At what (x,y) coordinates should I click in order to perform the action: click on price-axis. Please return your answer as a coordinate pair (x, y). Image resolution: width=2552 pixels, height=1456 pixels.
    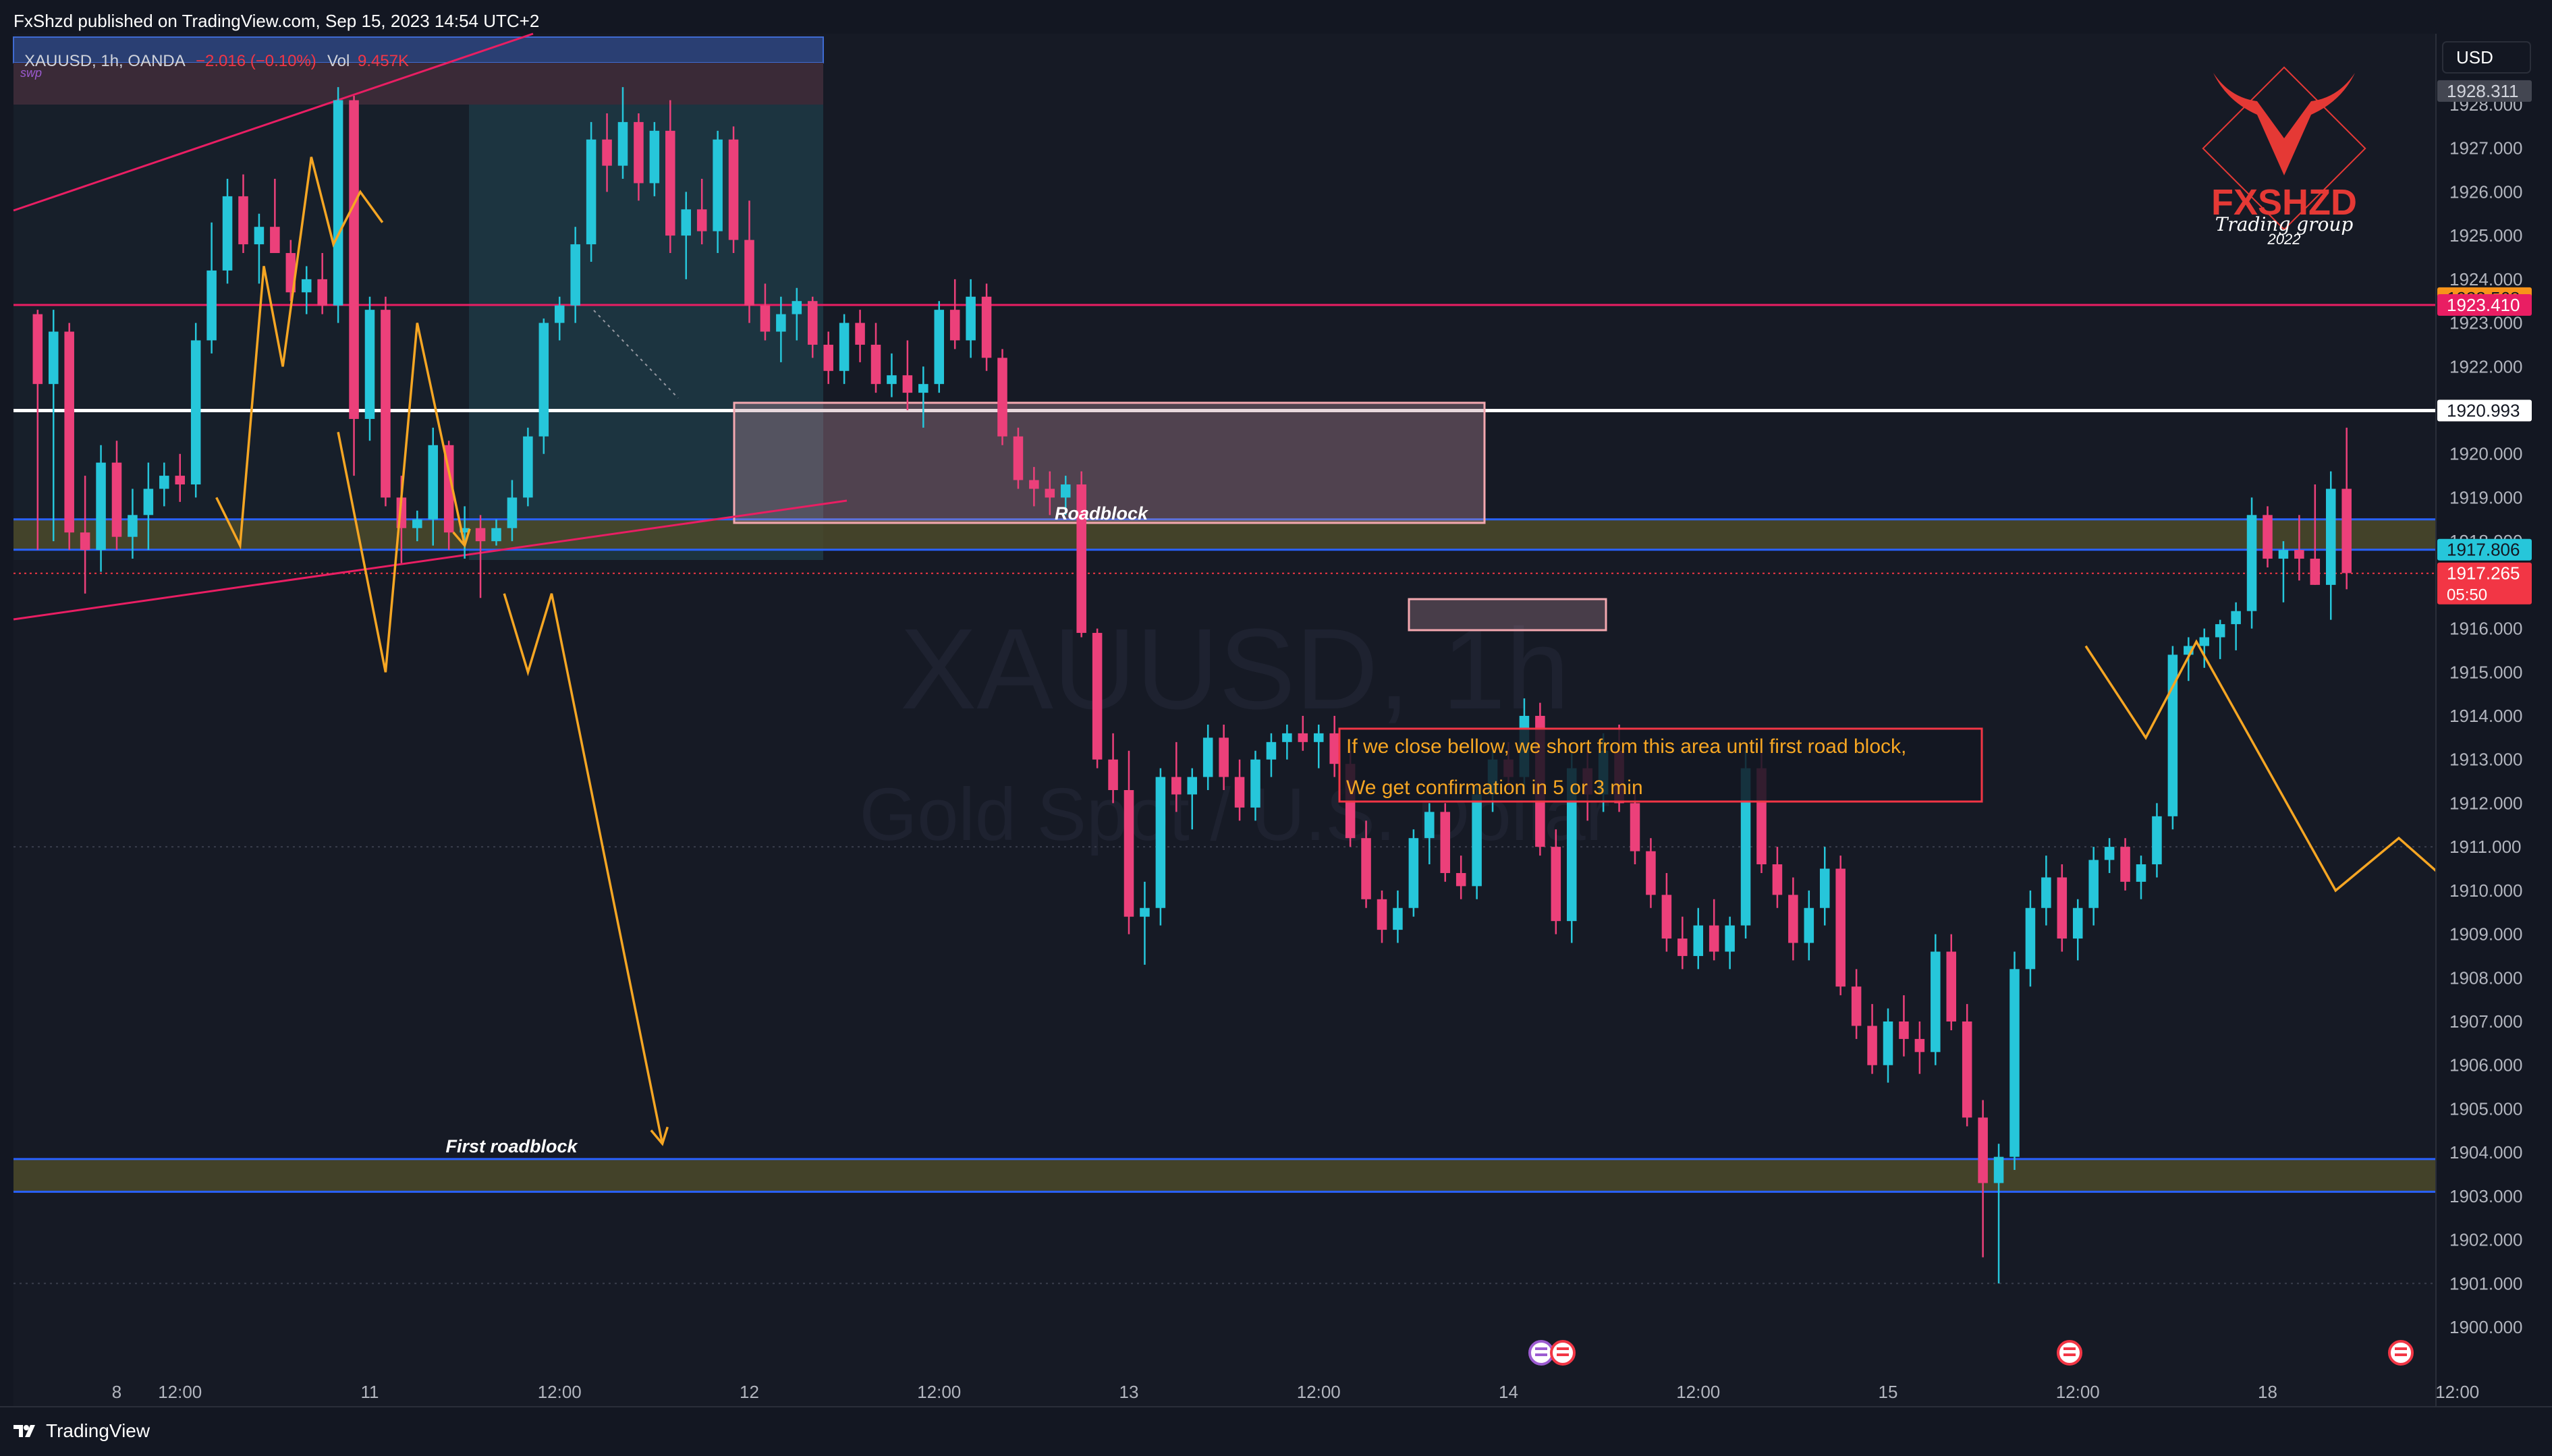
    Looking at the image, I should click on (2494, 720).